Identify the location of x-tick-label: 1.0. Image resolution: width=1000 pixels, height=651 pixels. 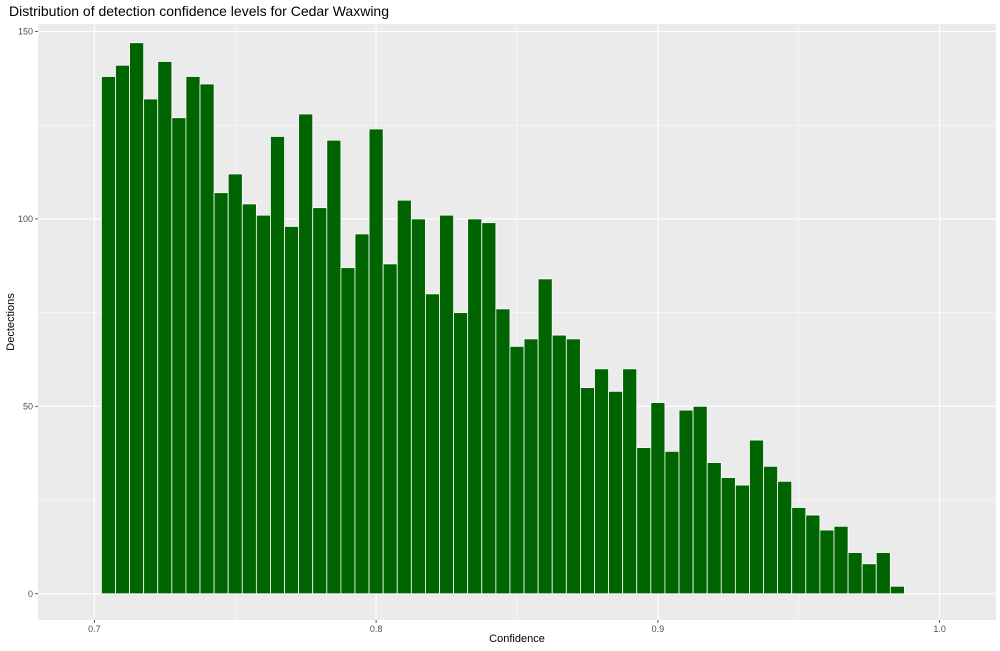
(939, 629).